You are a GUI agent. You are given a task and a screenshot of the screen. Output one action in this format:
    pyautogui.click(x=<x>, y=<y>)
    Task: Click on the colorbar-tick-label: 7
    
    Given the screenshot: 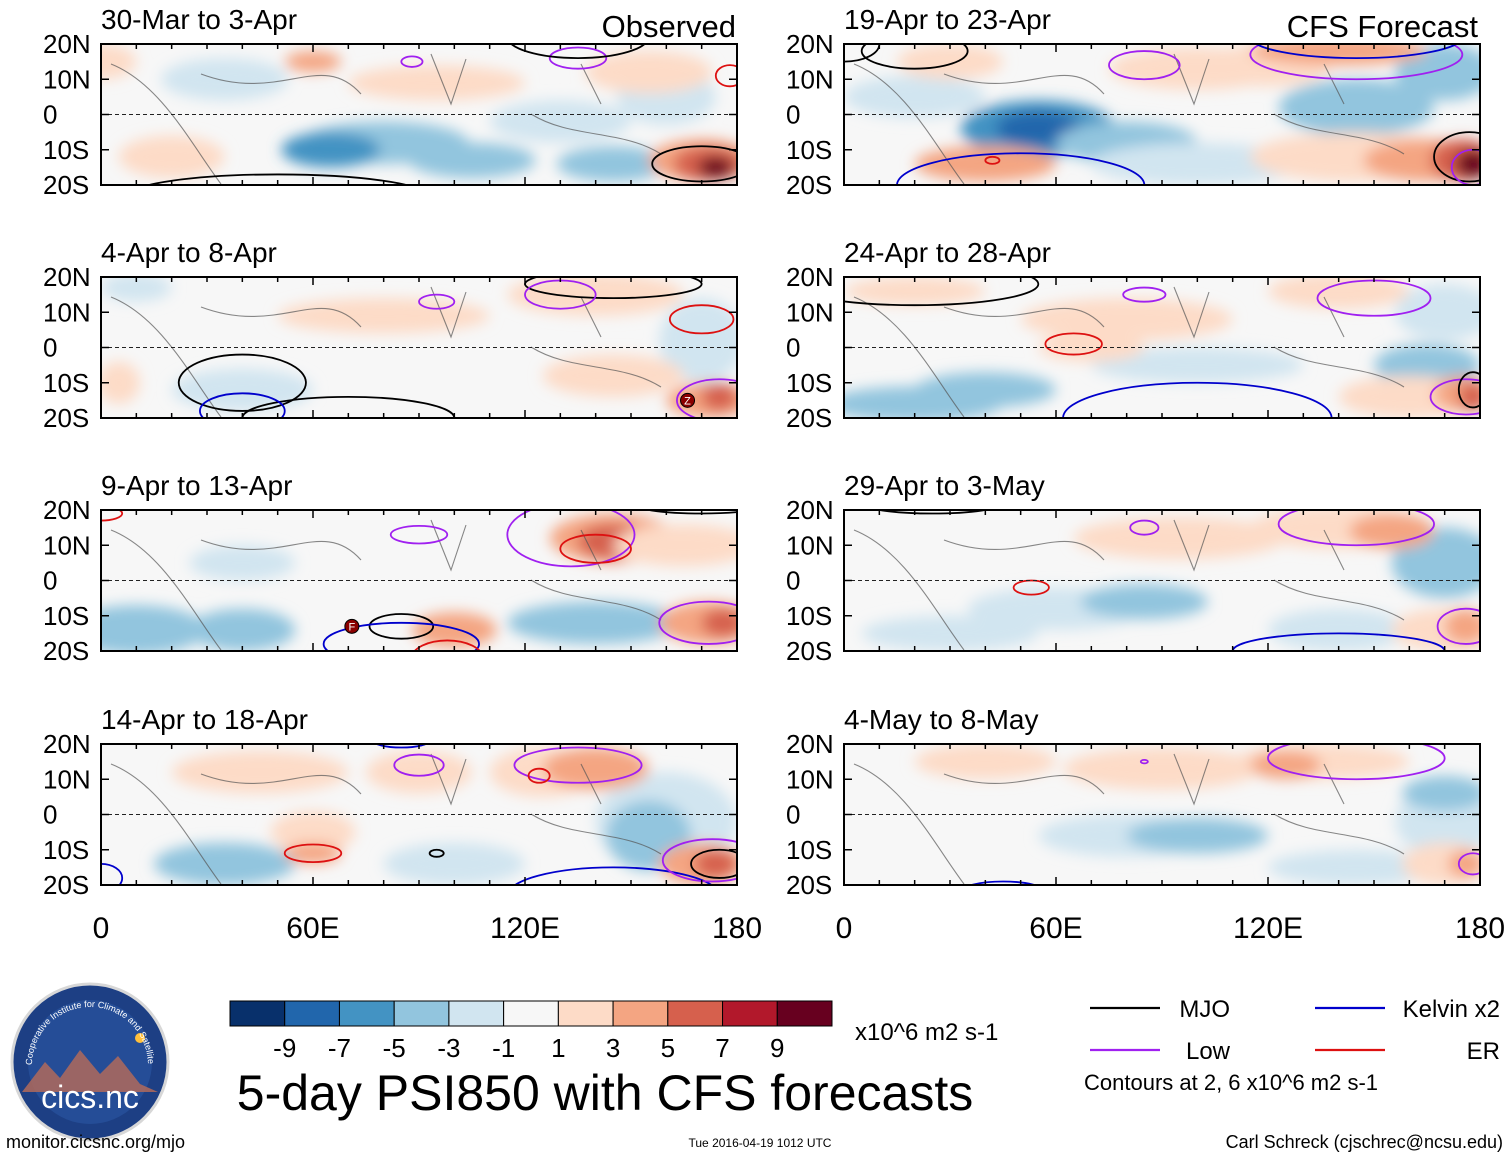 What is the action you would take?
    pyautogui.click(x=722, y=1048)
    